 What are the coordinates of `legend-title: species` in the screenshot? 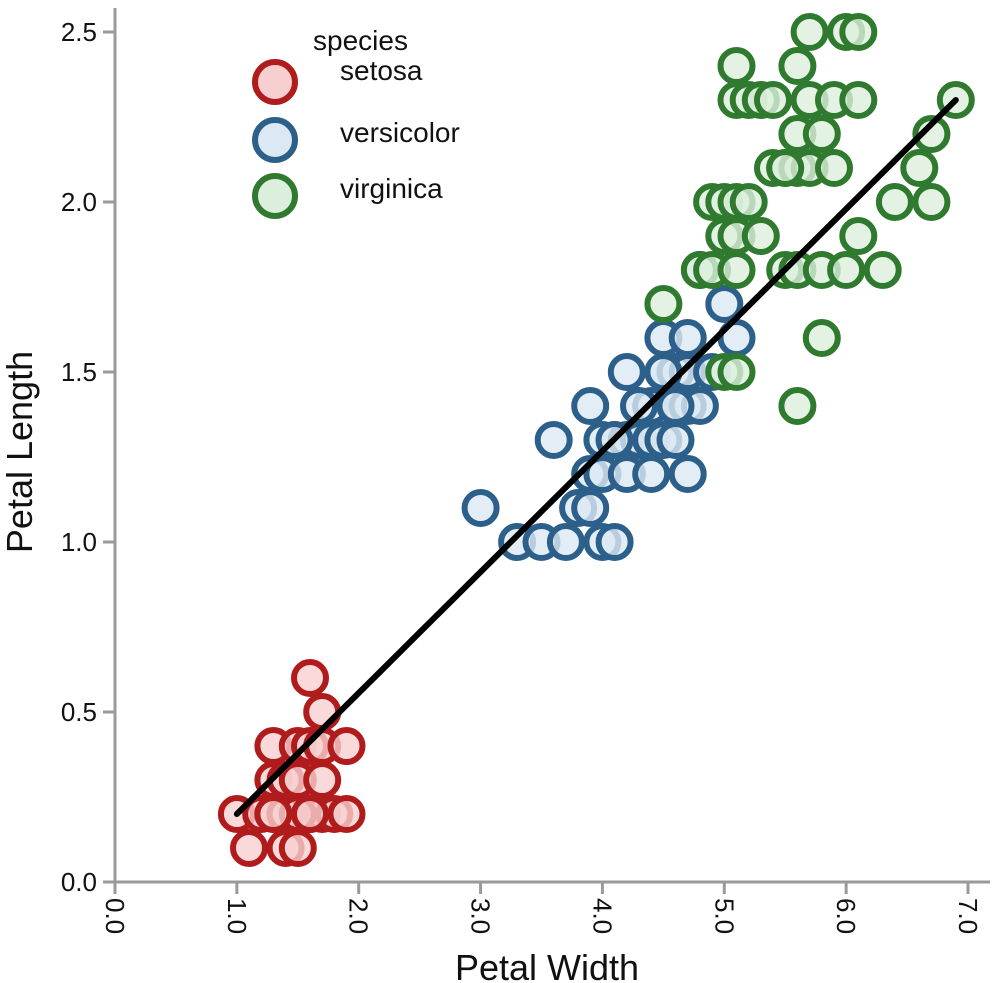 It's located at (360, 40).